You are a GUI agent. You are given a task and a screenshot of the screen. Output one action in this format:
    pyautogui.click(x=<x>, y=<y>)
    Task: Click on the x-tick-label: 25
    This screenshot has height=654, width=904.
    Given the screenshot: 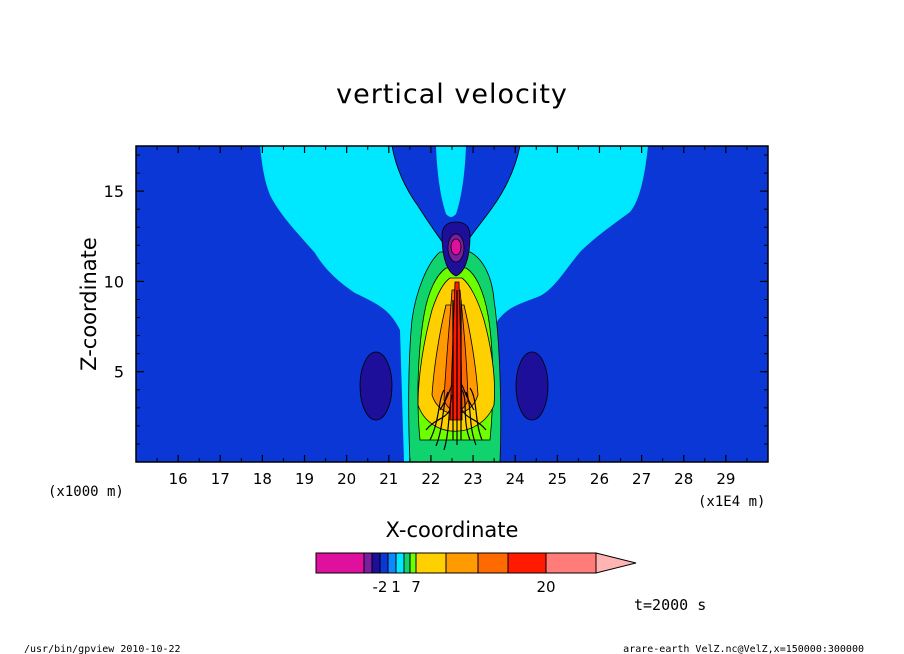 What is the action you would take?
    pyautogui.click(x=557, y=479)
    